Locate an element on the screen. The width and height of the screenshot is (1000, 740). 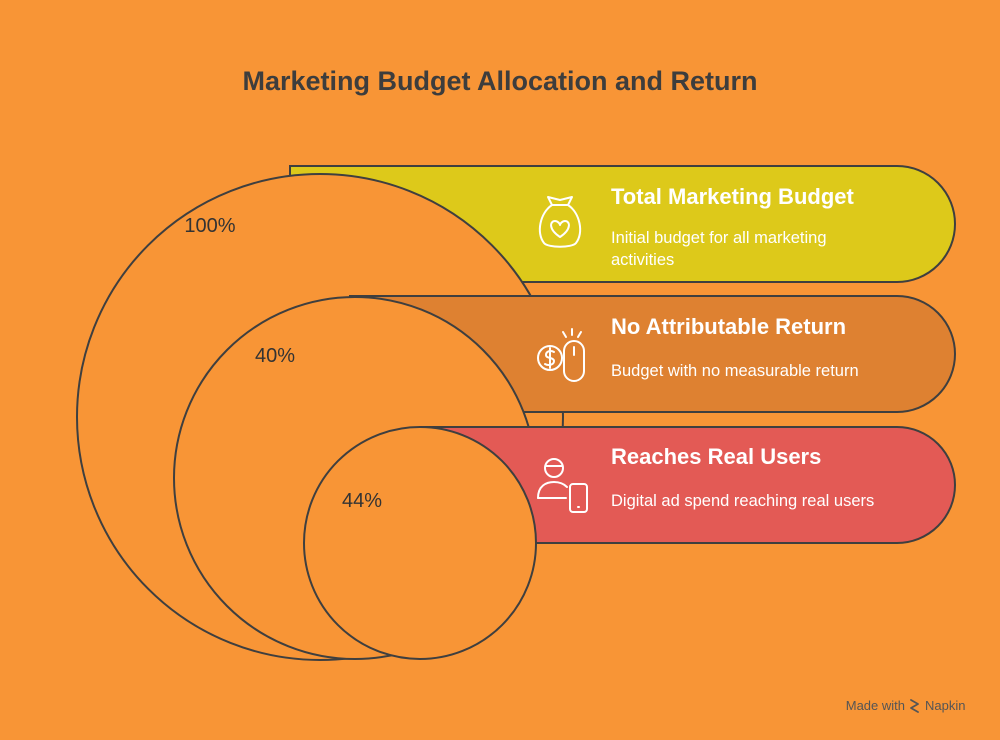
napkin-brand-label: Napkin is located at coordinates (945, 705).